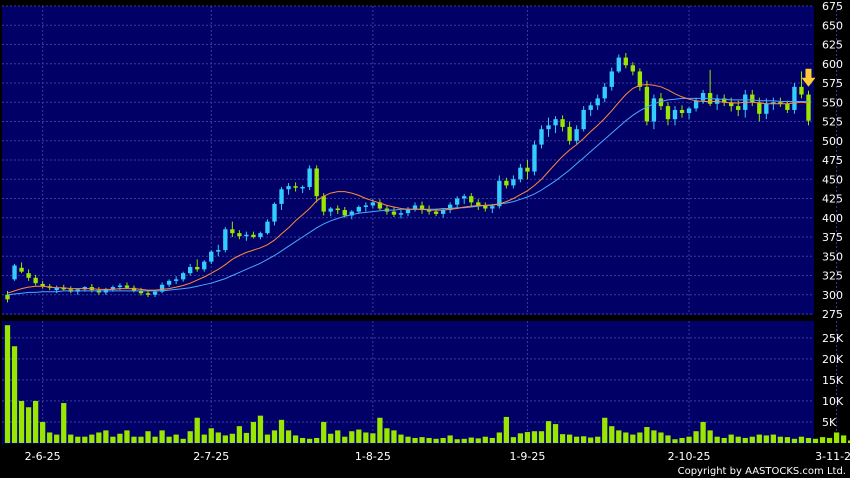 This screenshot has height=478, width=850. What do you see at coordinates (832, 237) in the screenshot?
I see `price-tick-label: 375` at bounding box center [832, 237].